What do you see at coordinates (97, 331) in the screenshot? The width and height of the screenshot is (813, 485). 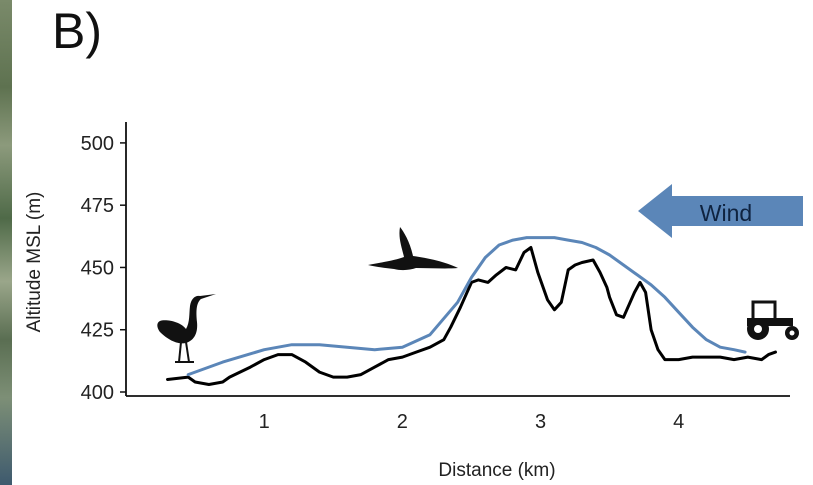 I see `y-tick-label: 425` at bounding box center [97, 331].